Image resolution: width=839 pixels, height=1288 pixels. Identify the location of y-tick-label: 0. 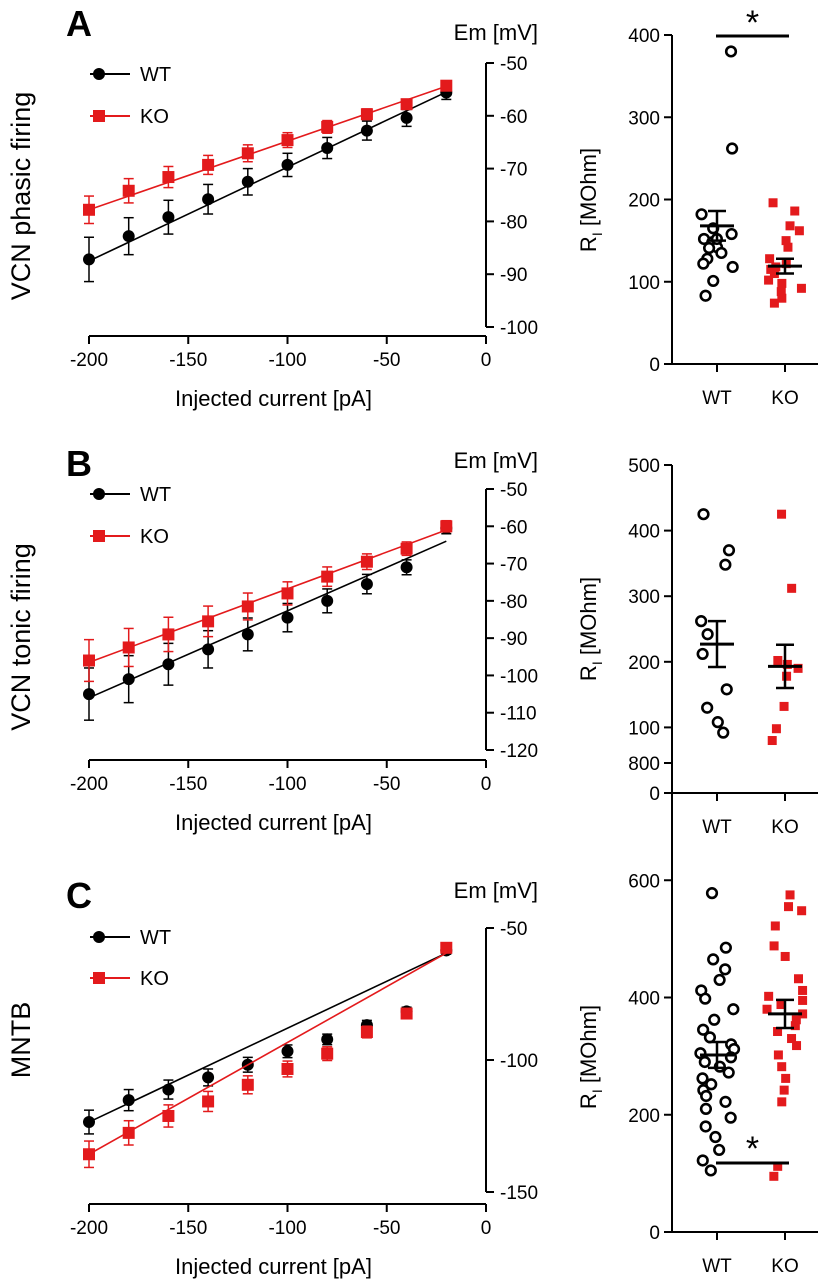
(654, 794).